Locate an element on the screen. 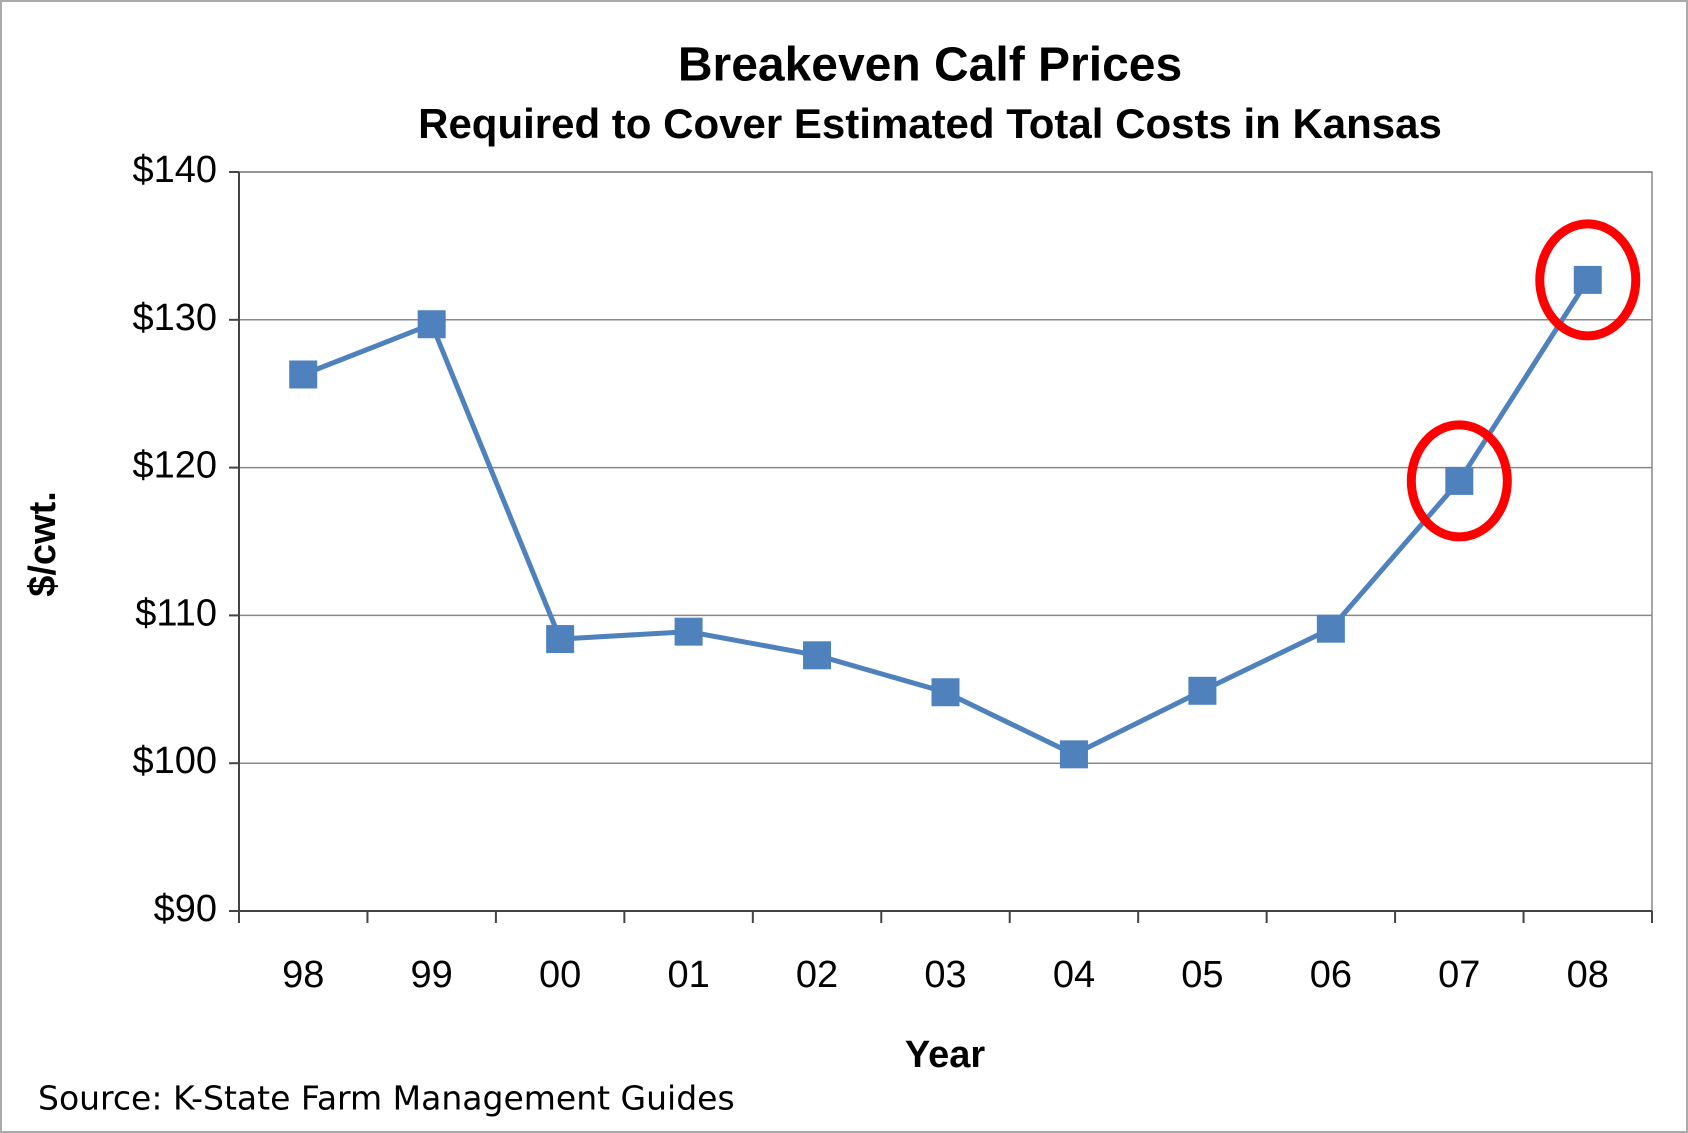  y-tick-label: $130 is located at coordinates (174, 318).